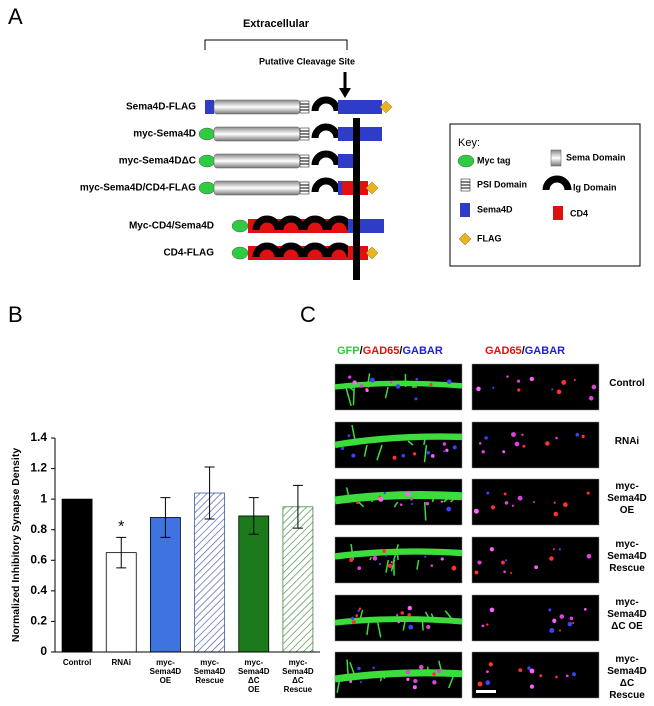  I want to click on key-item: CD4, so click(579, 213).